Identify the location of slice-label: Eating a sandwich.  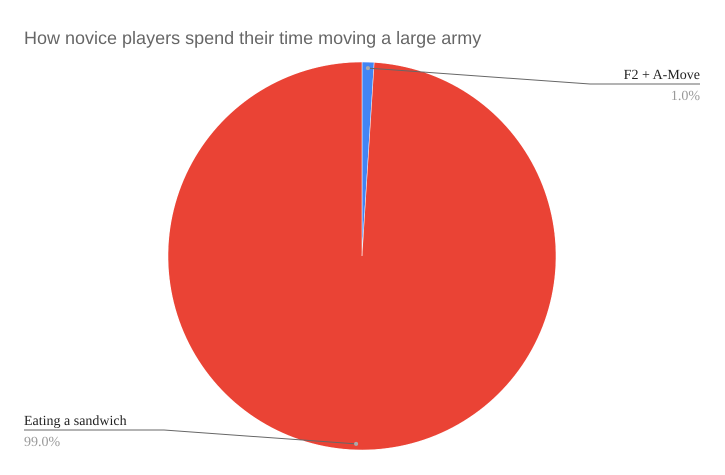
(75, 421).